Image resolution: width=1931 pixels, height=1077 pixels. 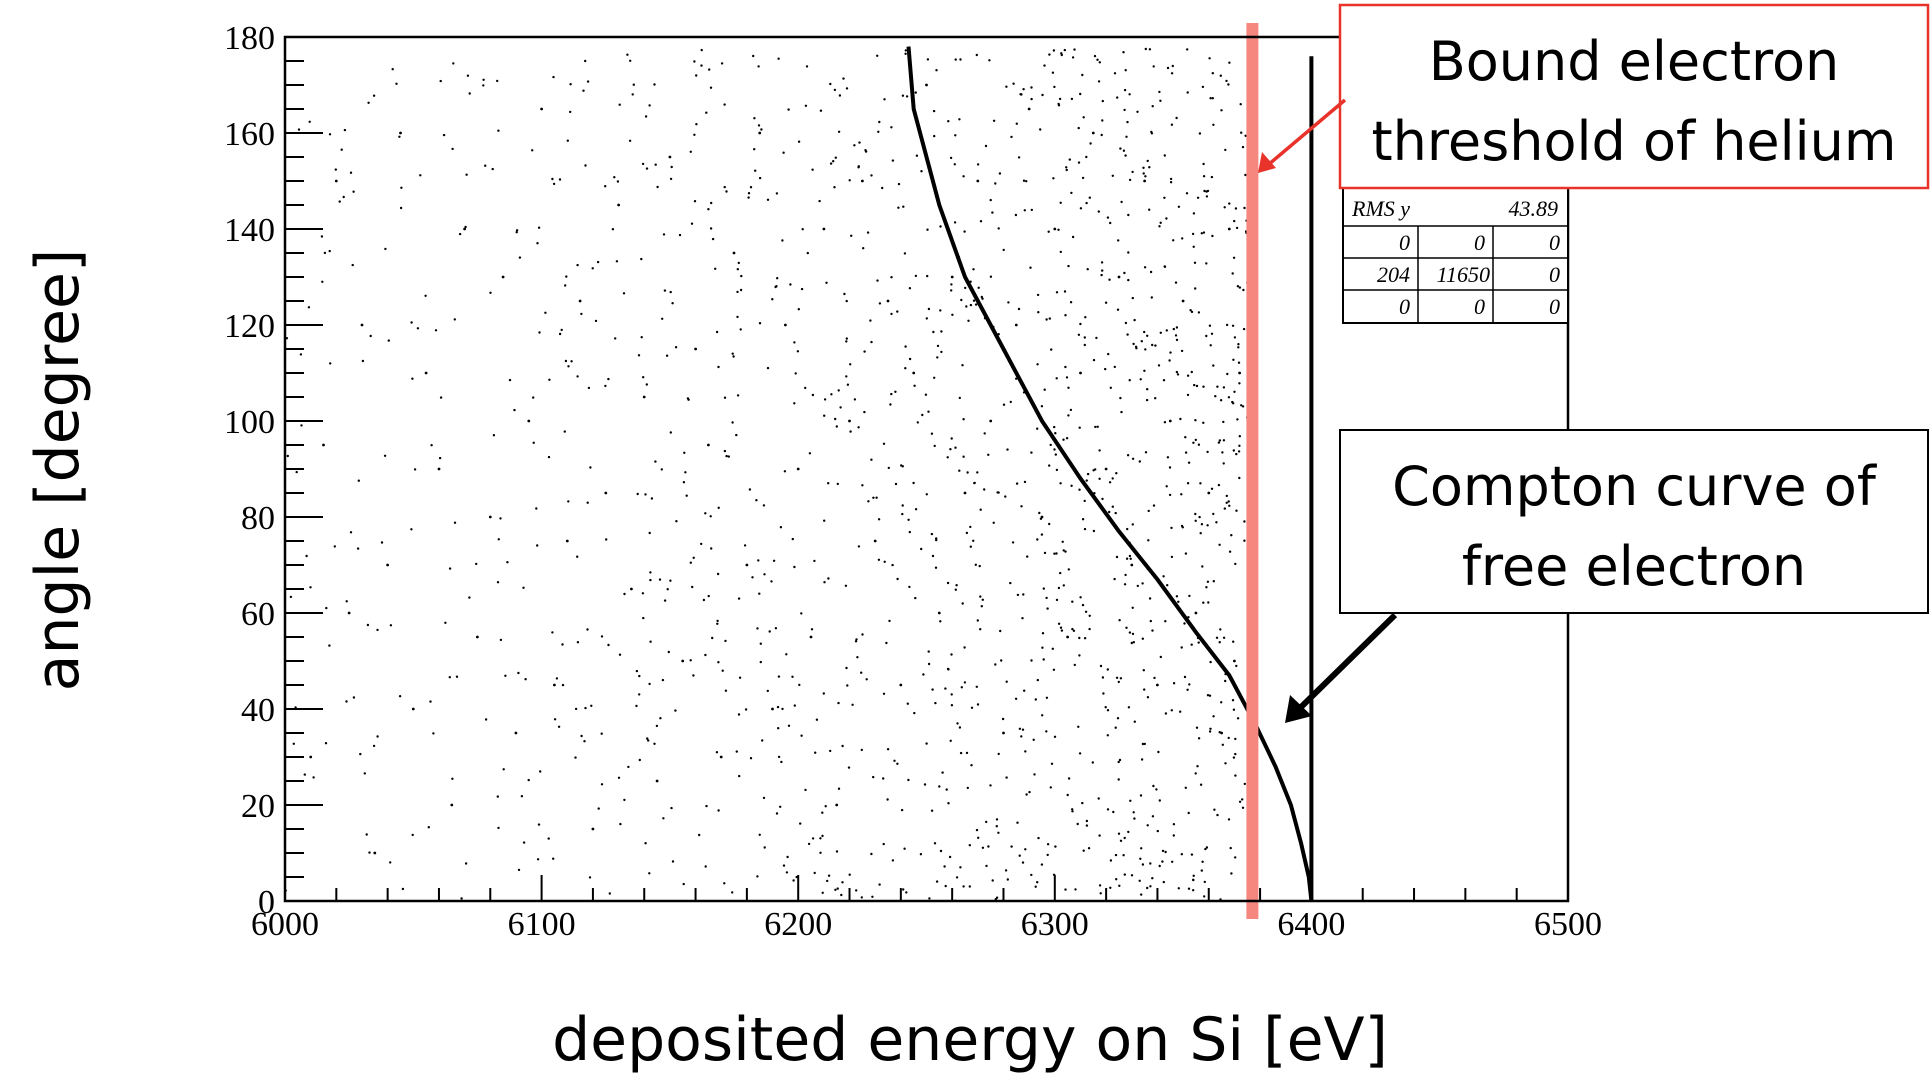 What do you see at coordinates (1607, 576) in the screenshot?
I see `annotation-compton: Compton curve of free electron` at bounding box center [1607, 576].